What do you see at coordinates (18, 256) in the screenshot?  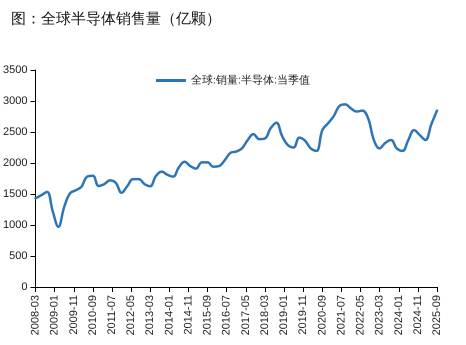 I see `y-tick-label: 500` at bounding box center [18, 256].